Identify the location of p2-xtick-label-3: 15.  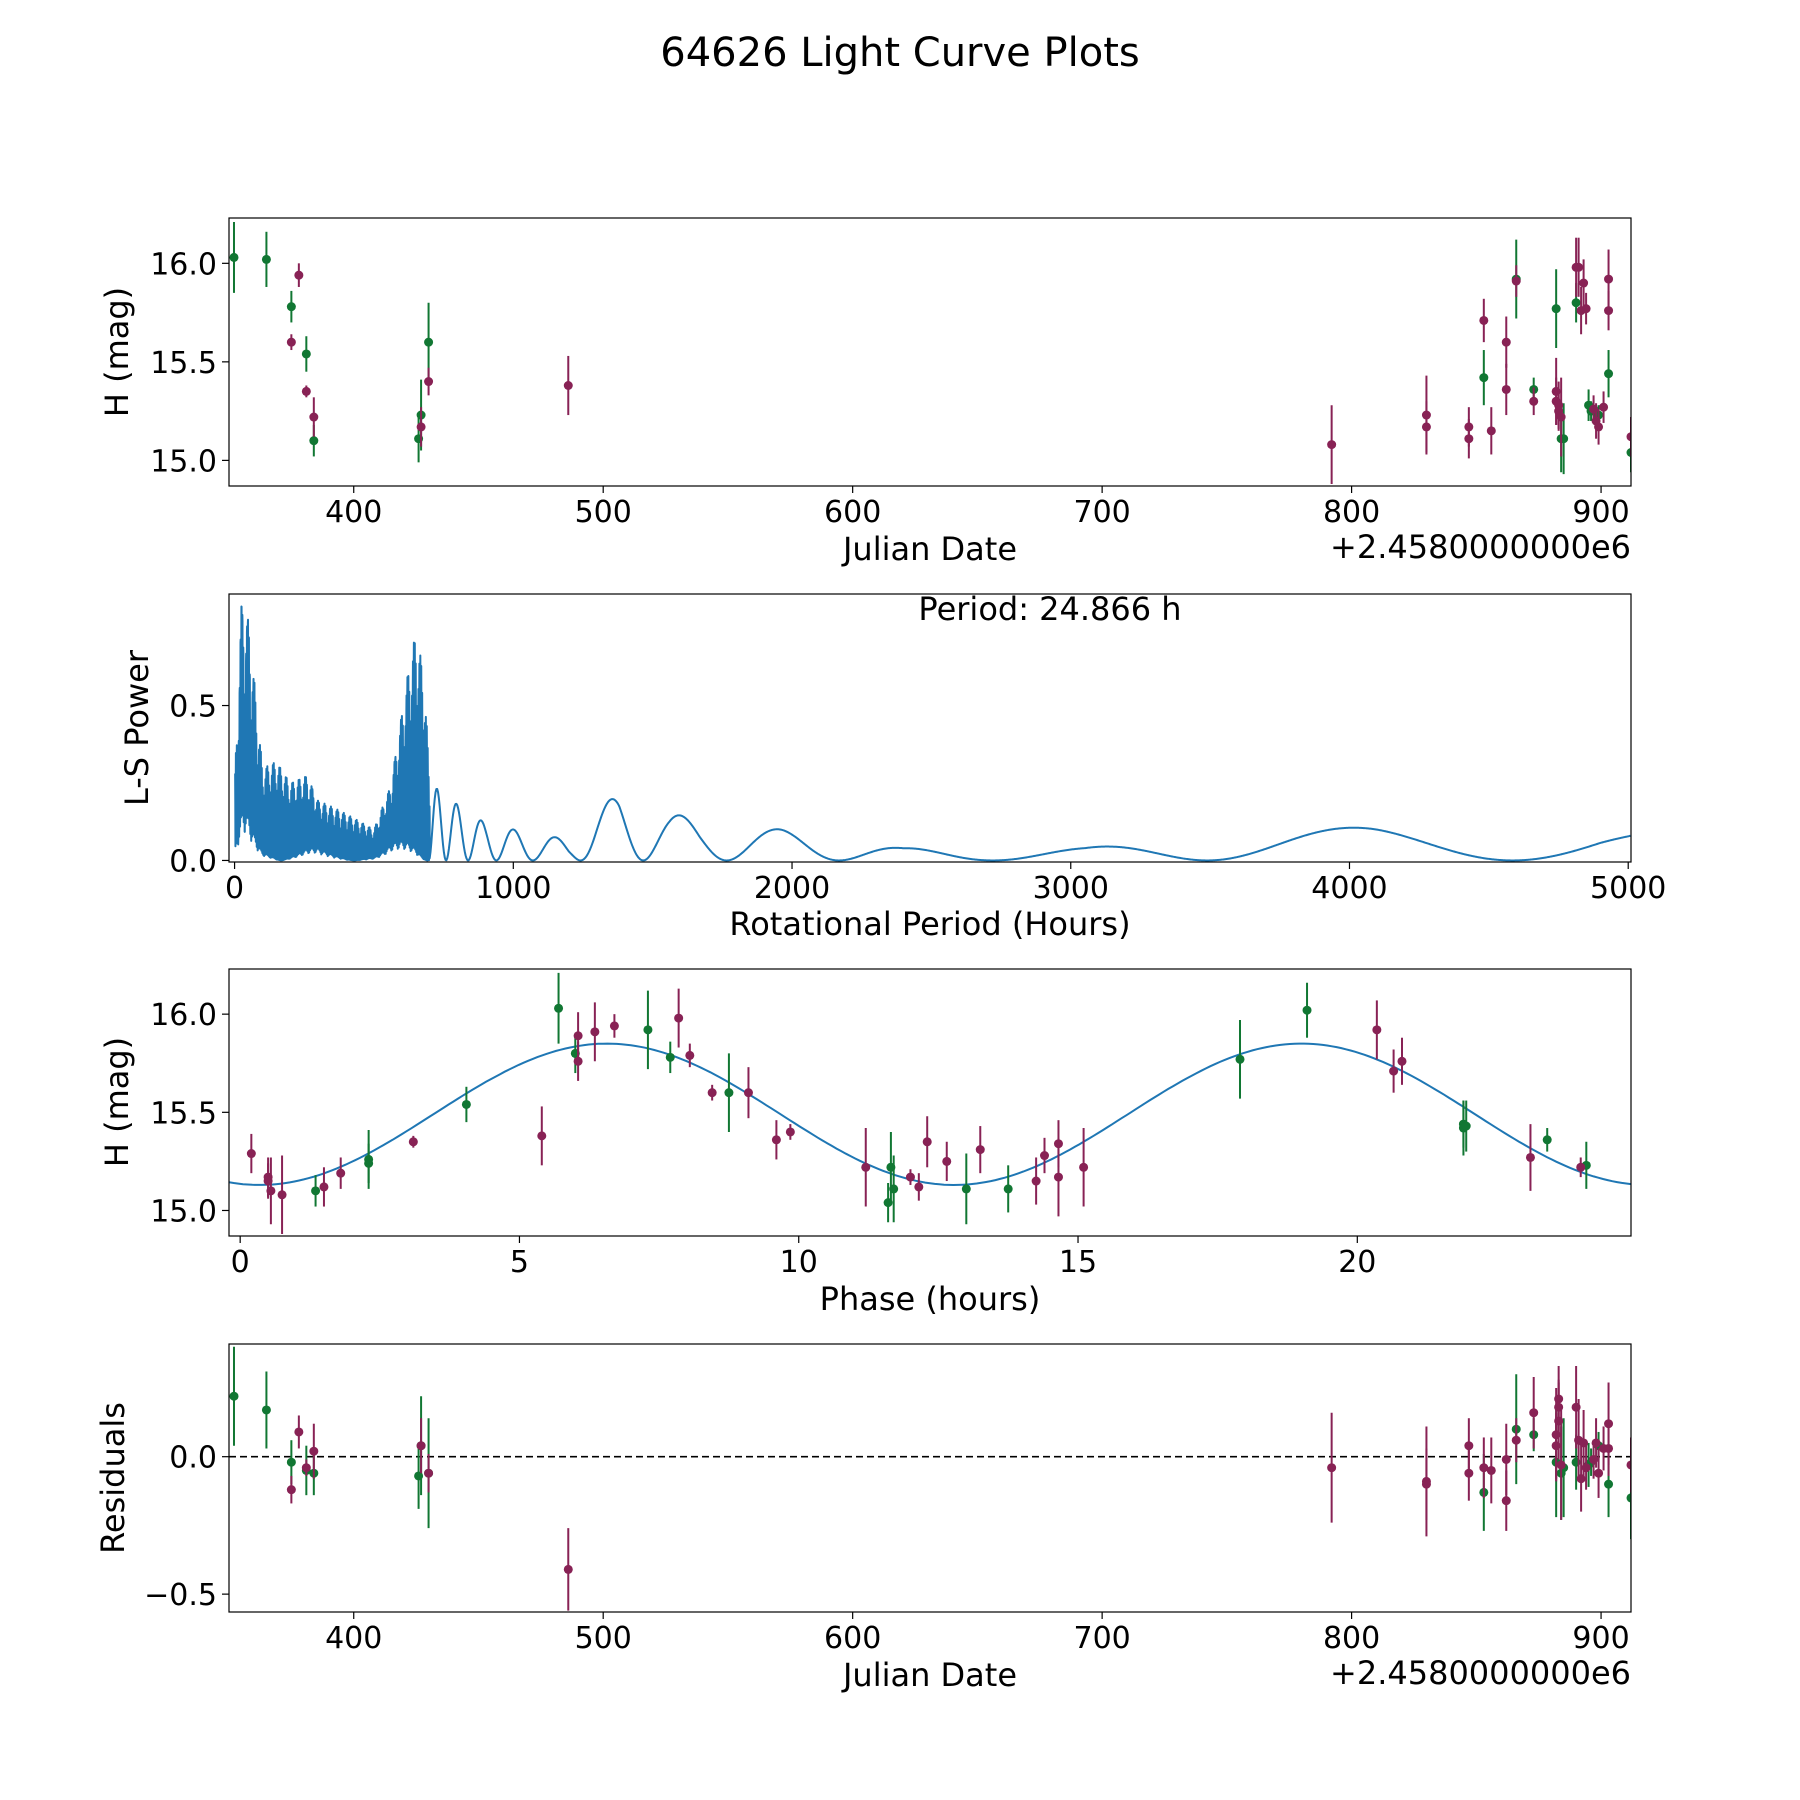
(1078, 1262).